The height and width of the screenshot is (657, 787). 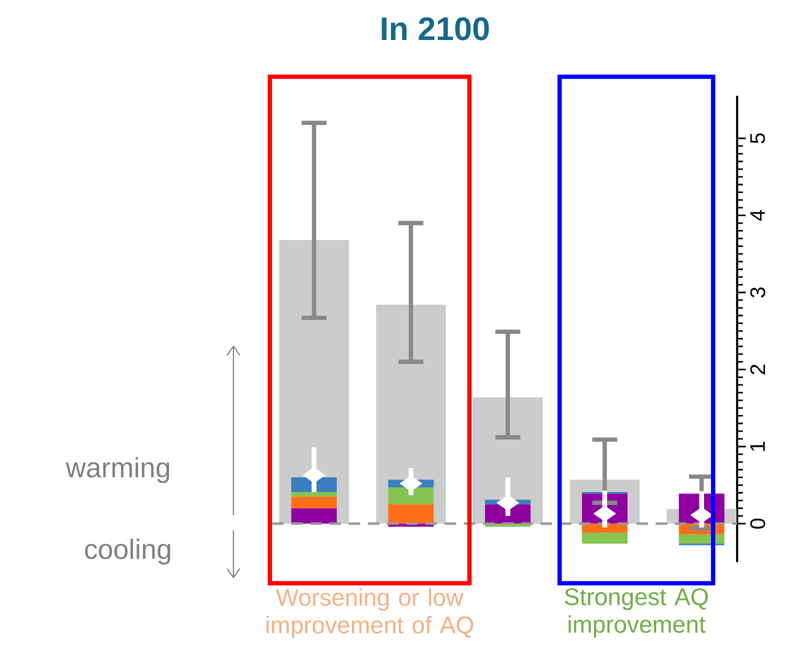 What do you see at coordinates (127, 551) in the screenshot?
I see `text: cooling` at bounding box center [127, 551].